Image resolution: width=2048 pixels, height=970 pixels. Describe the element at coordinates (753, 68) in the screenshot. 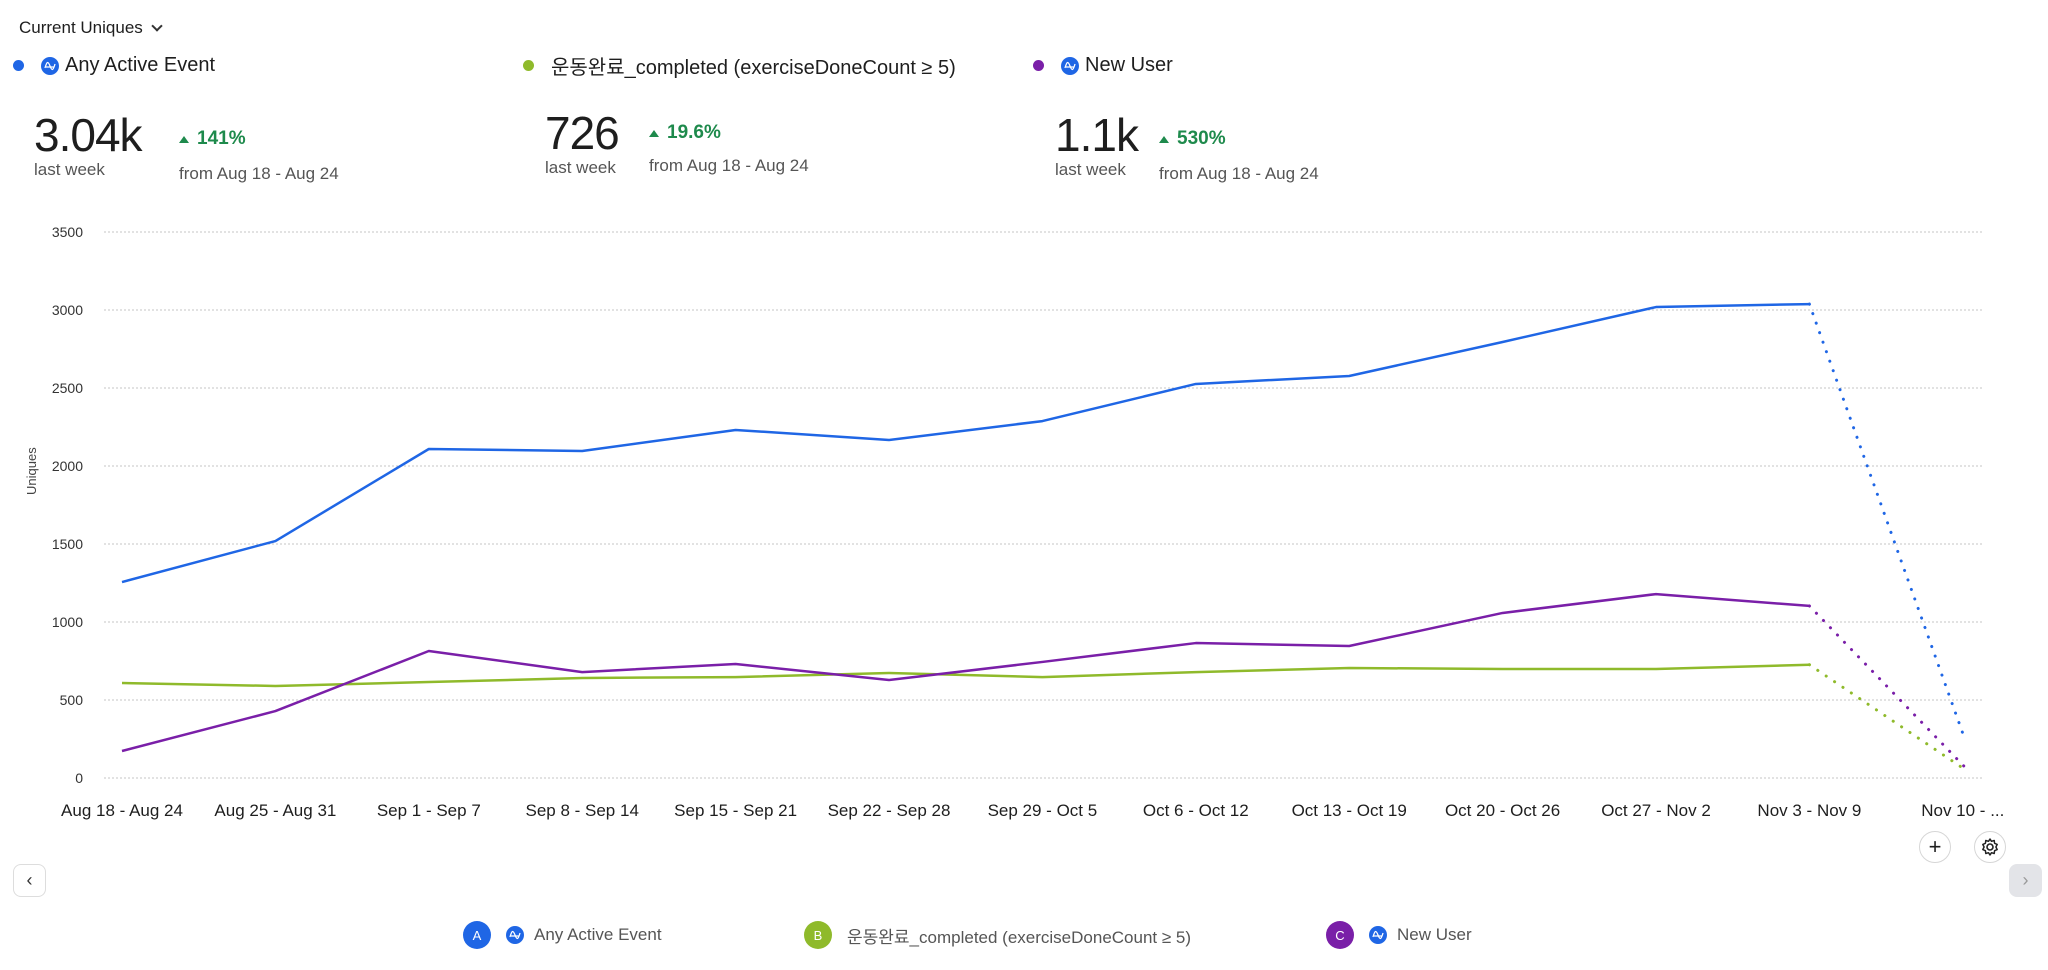

I see `series-name: 운동완료_completed (exerciseDoneCount ≥ 5)` at that location.